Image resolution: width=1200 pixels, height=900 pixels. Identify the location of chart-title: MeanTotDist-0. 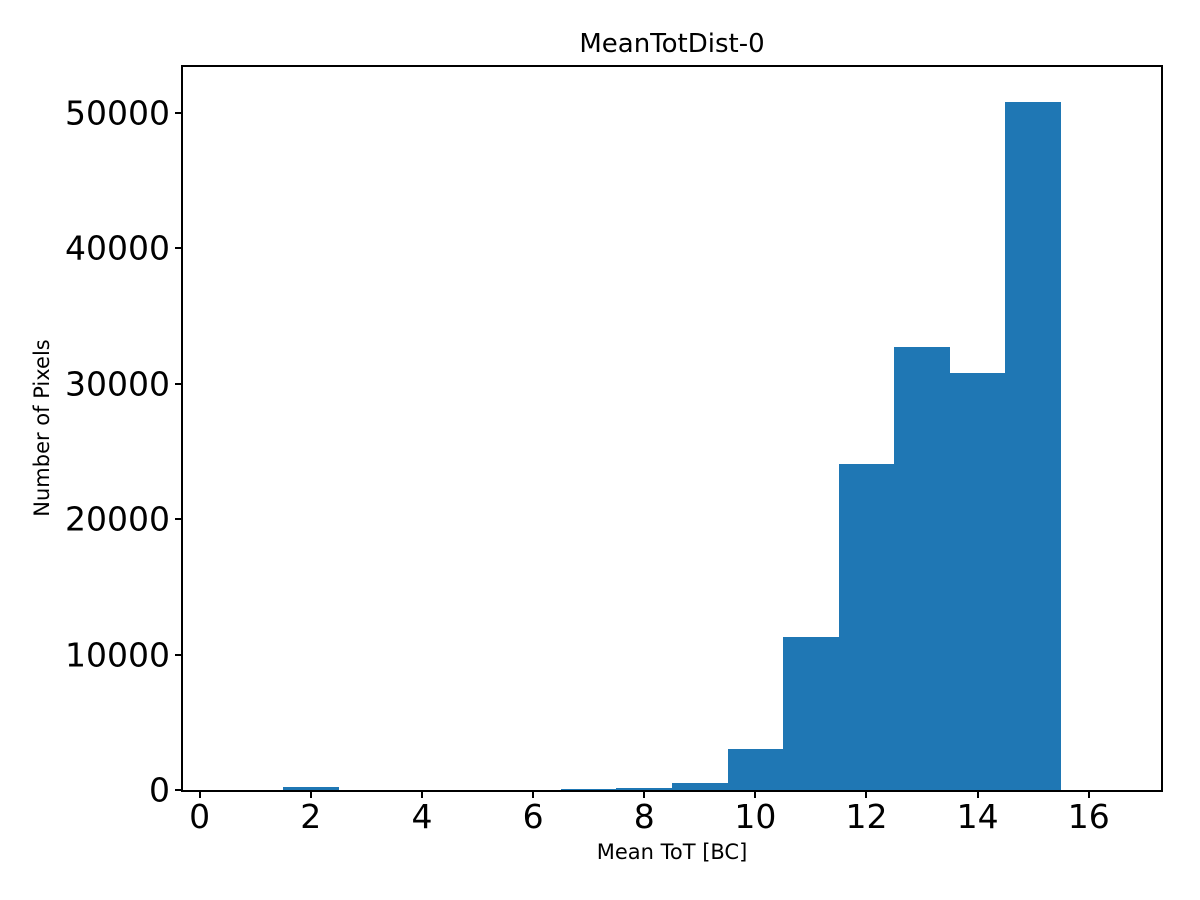
(672, 44).